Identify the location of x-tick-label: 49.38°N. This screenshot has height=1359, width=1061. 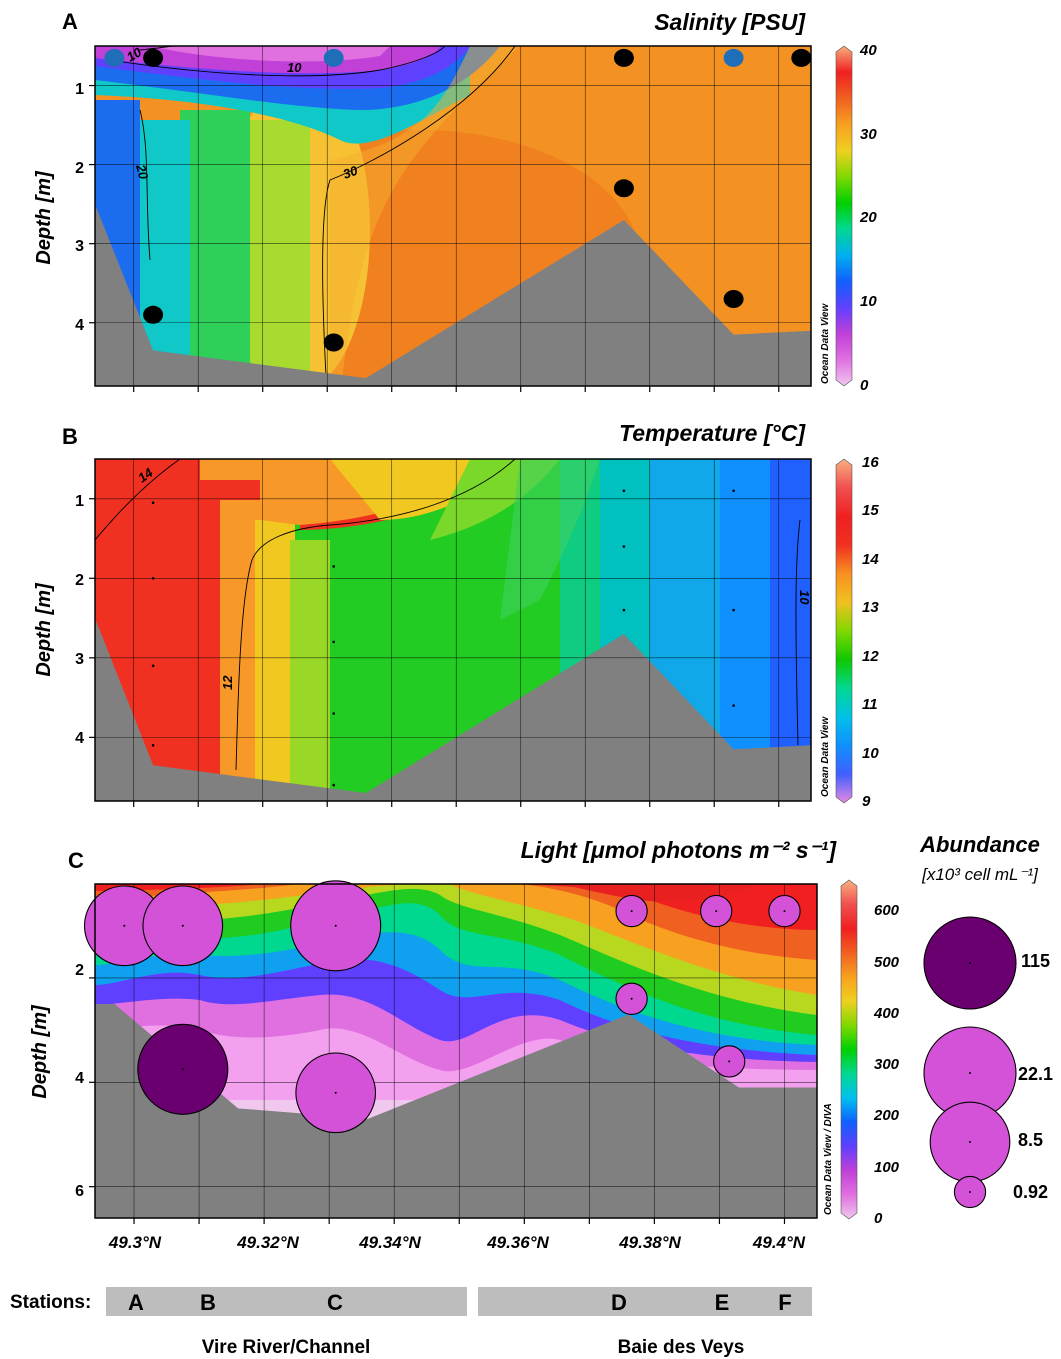
(649, 1242).